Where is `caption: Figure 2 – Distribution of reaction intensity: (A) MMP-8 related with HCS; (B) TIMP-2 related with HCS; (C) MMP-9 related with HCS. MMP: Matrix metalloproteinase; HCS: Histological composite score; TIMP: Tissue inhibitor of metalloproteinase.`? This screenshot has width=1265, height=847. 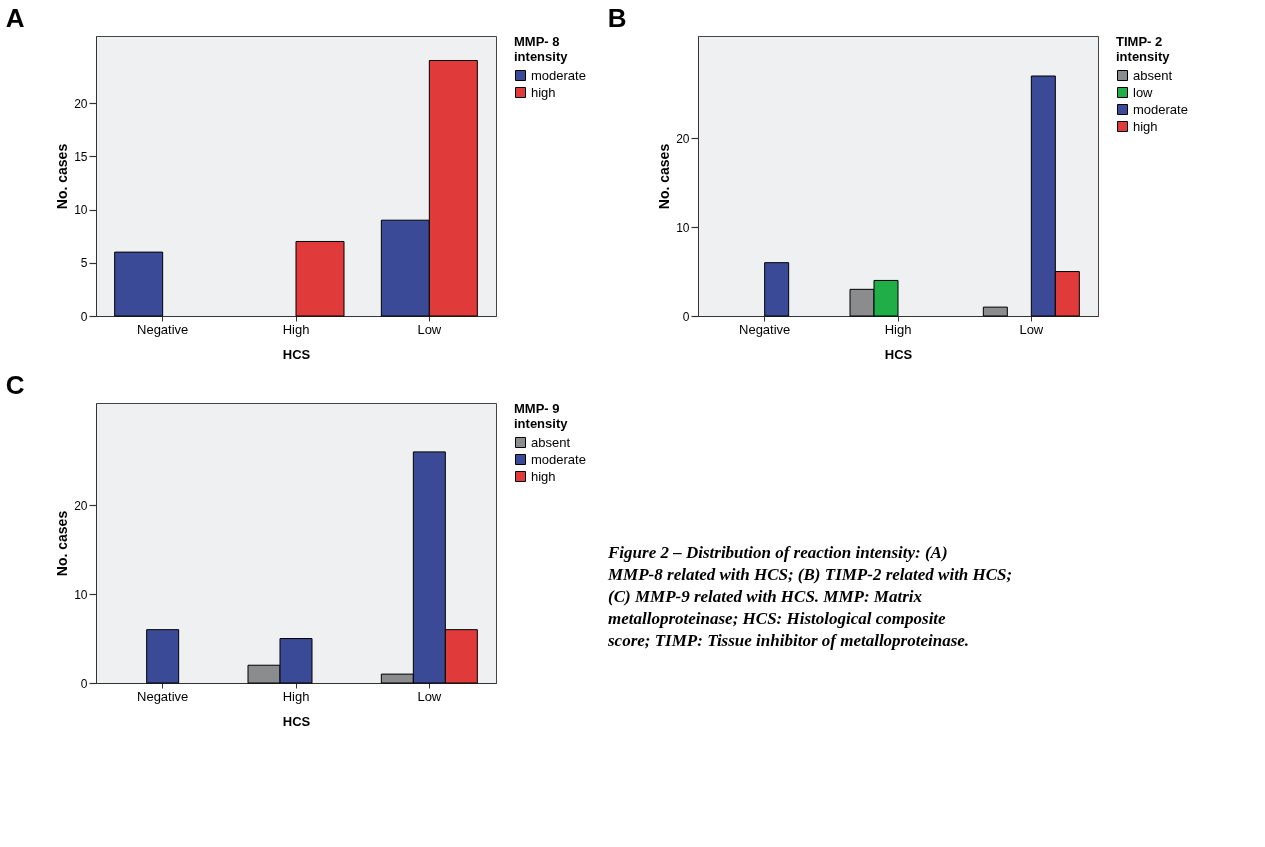 caption: Figure 2 – Distribution of reaction intensity: (A) MMP-8 related with HCS; (B) TIMP-2 related with HCS; (C) MMP-9 related with HCS. MMP: Matrix metalloproteinase; HCS: Histological composite score; TIMP: Tissue inhibitor of metalloproteinase. is located at coordinates (810, 596).